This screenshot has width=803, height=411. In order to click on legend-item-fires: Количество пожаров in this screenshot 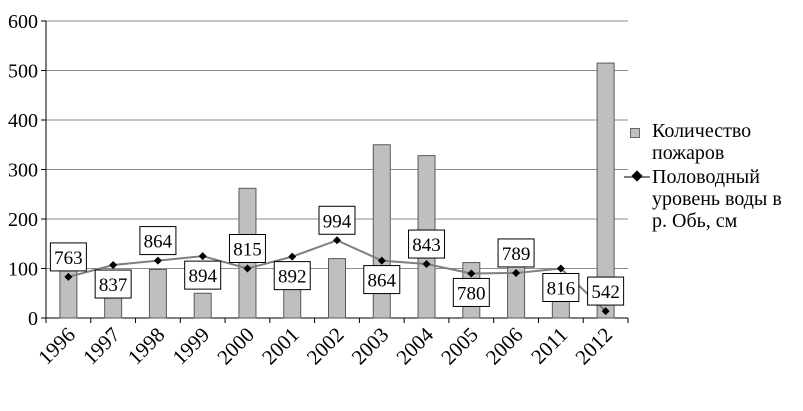, I will do `click(711, 142)`.